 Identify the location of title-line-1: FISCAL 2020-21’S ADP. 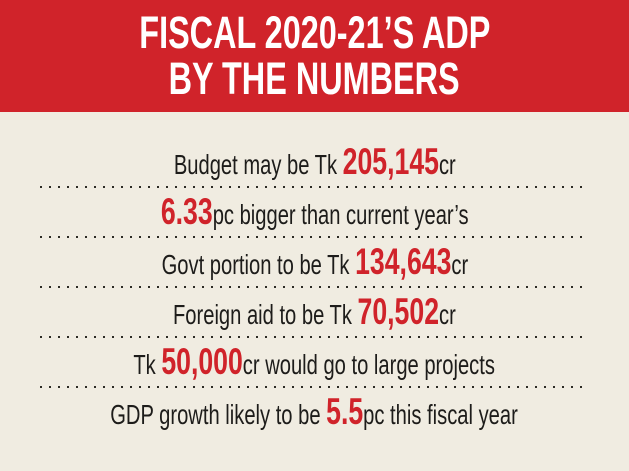
(314, 32).